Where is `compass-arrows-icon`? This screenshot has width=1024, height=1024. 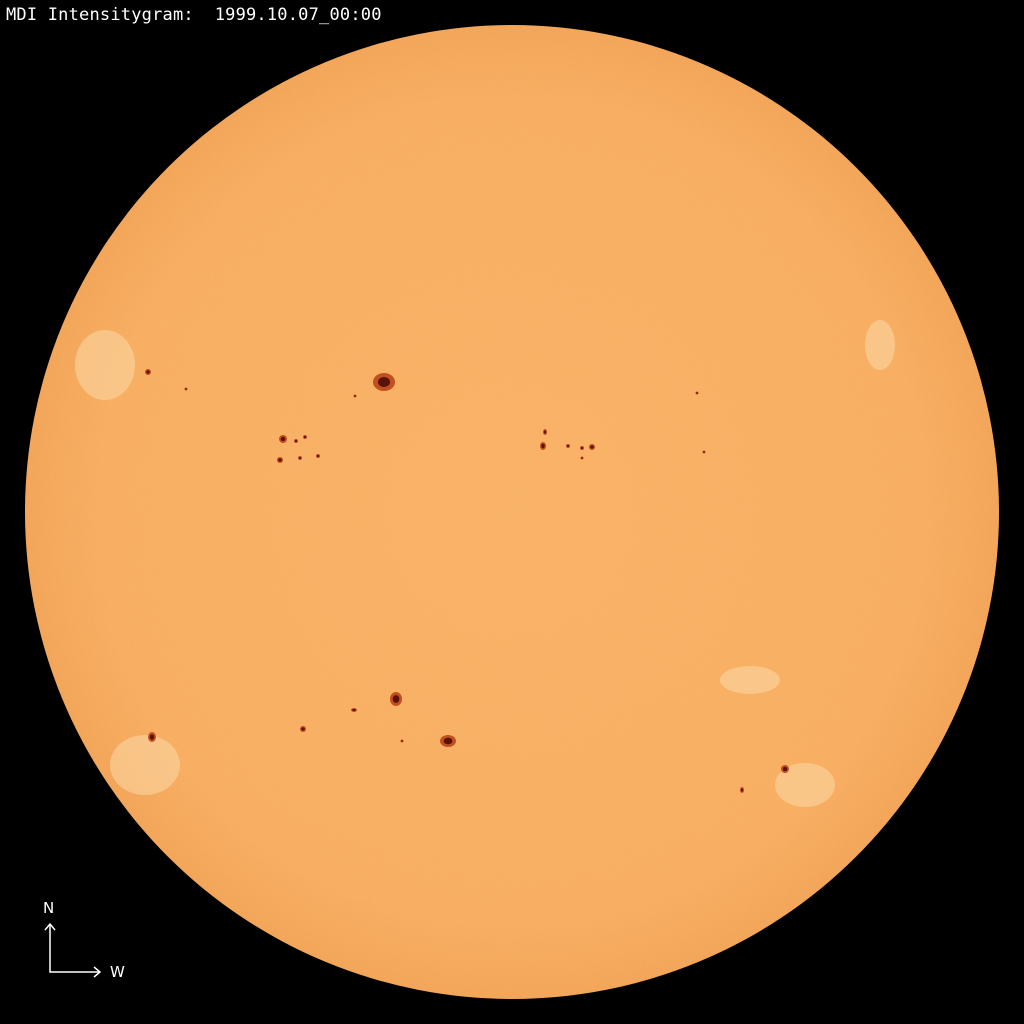 compass-arrows-icon is located at coordinates (73, 950).